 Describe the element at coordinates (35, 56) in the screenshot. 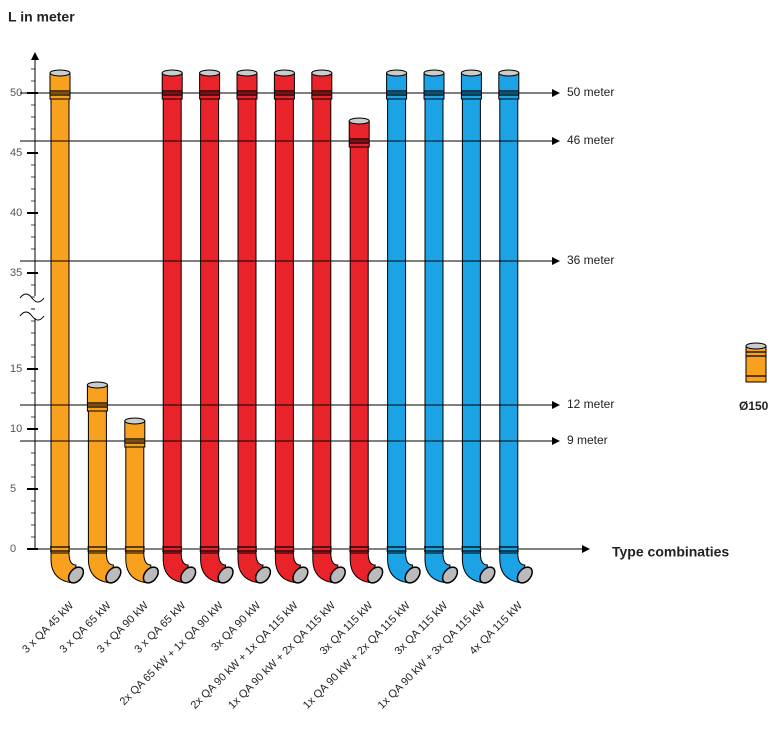

I see `y-axis-arrow` at that location.